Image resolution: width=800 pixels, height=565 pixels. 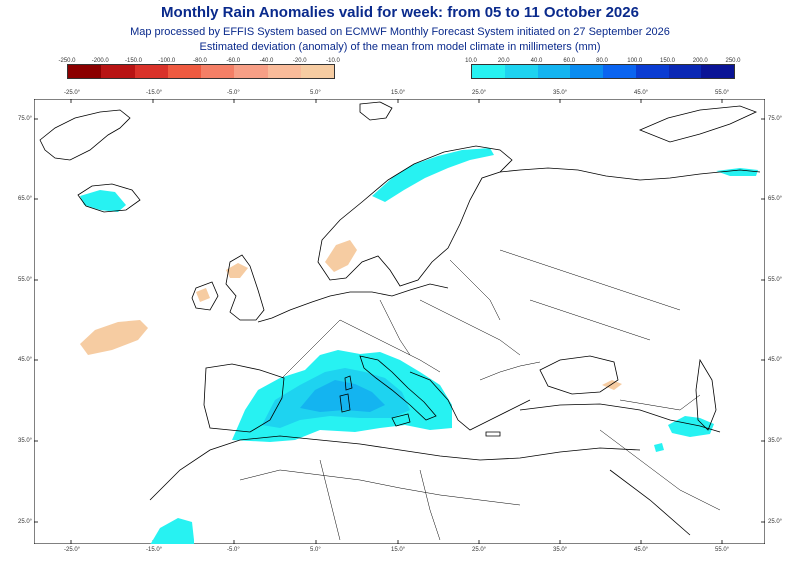 I want to click on iceland-coast, so click(x=109, y=198).